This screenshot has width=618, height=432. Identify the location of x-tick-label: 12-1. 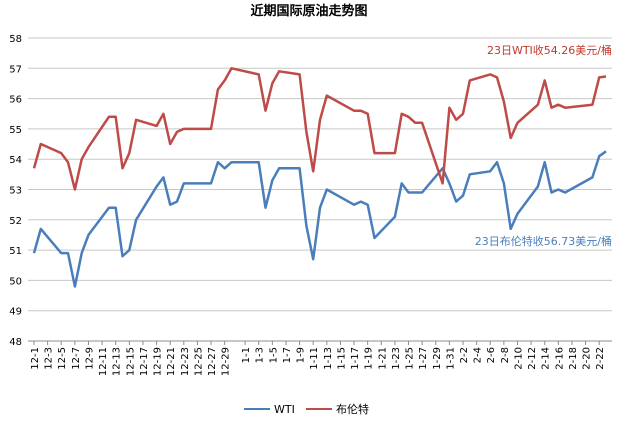
(35, 358).